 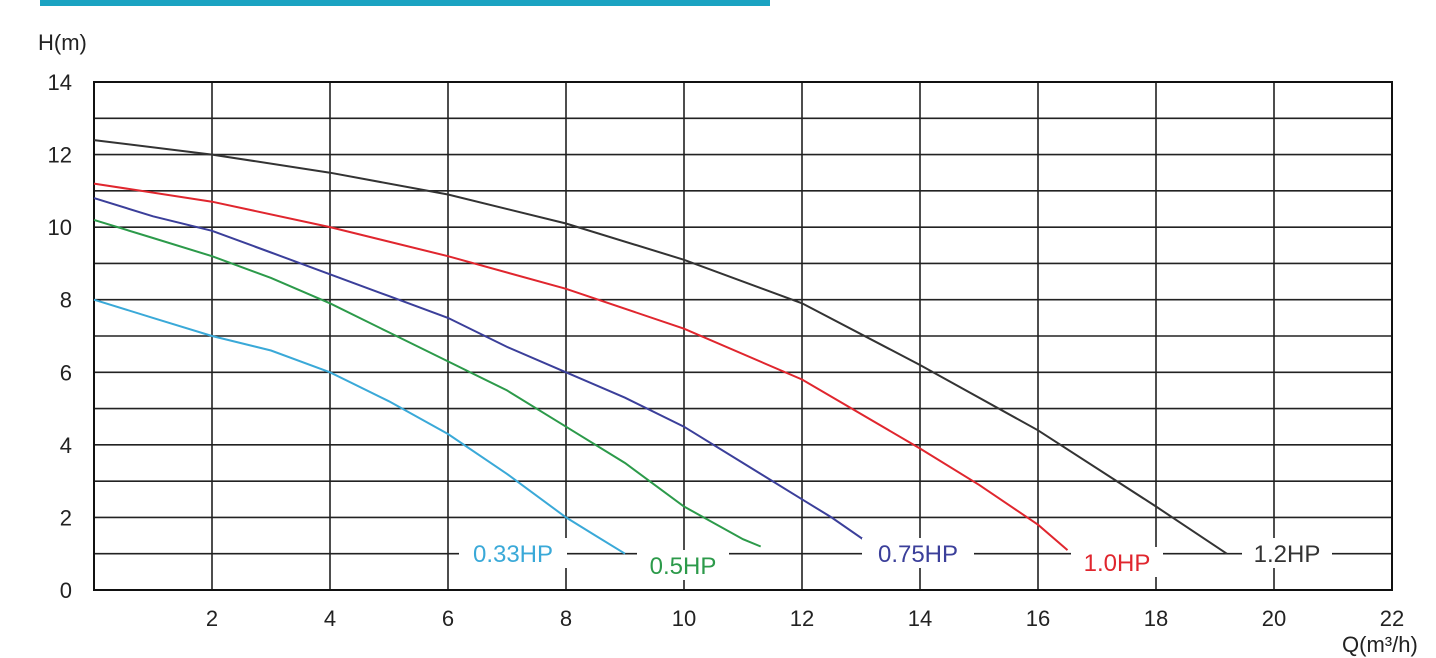 What do you see at coordinates (405, 3) in the screenshot?
I see `title-bar-remnant` at bounding box center [405, 3].